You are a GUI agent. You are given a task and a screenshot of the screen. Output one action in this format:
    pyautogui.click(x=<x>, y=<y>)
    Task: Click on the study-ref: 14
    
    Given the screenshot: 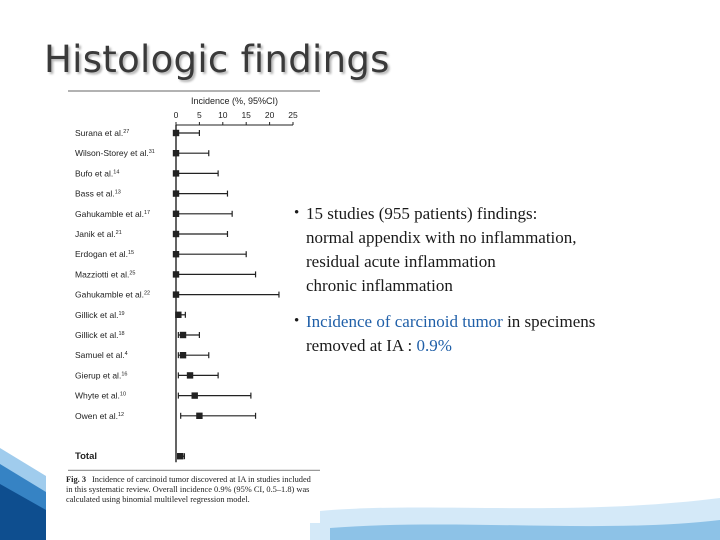 What is the action you would take?
    pyautogui.click(x=116, y=172)
    